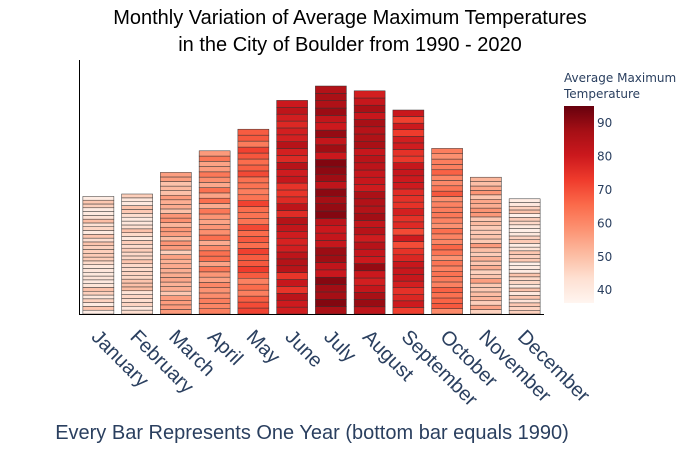 The width and height of the screenshot is (700, 450). Describe the element at coordinates (601, 94) in the screenshot. I see `colorbar-title-line2: Temperature` at that location.